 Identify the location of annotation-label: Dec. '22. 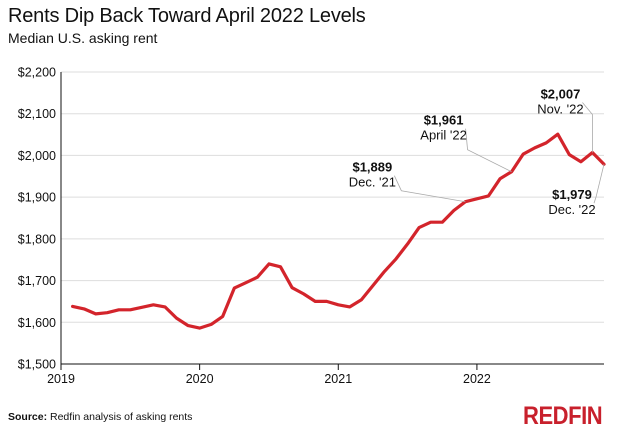
(571, 209).